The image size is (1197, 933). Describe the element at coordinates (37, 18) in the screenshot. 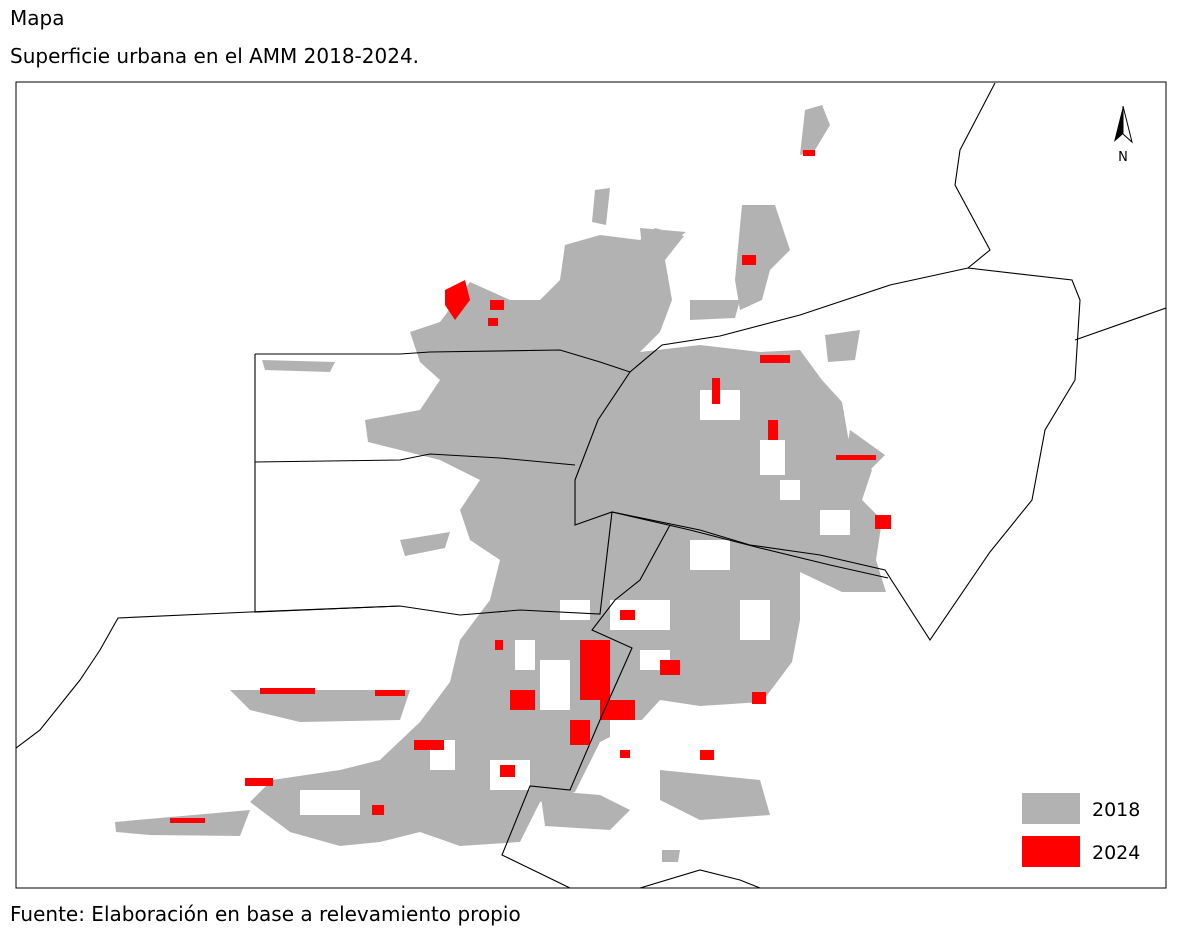

I see `title: Mapa` at that location.